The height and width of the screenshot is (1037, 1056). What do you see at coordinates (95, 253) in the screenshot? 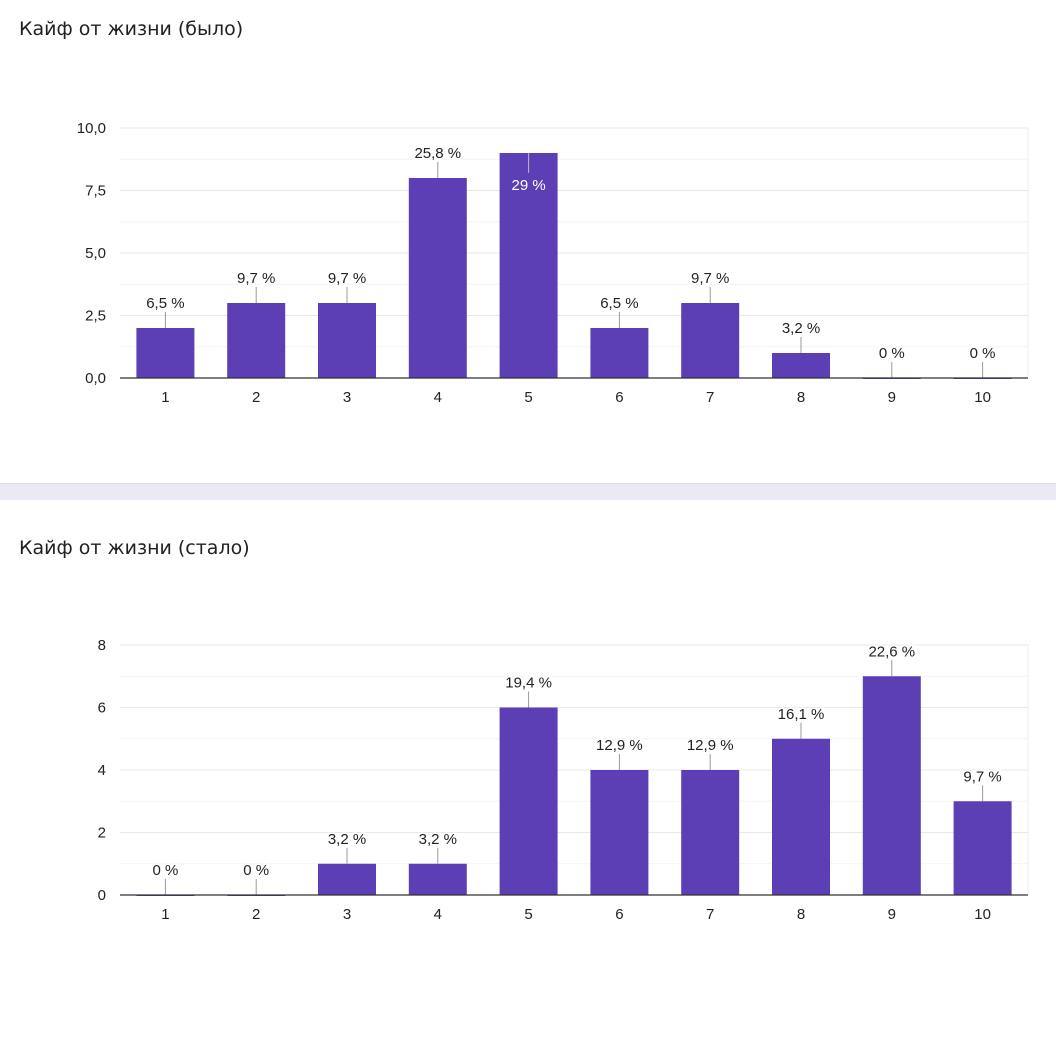
I see `y-tick-label: 5,0` at bounding box center [95, 253].